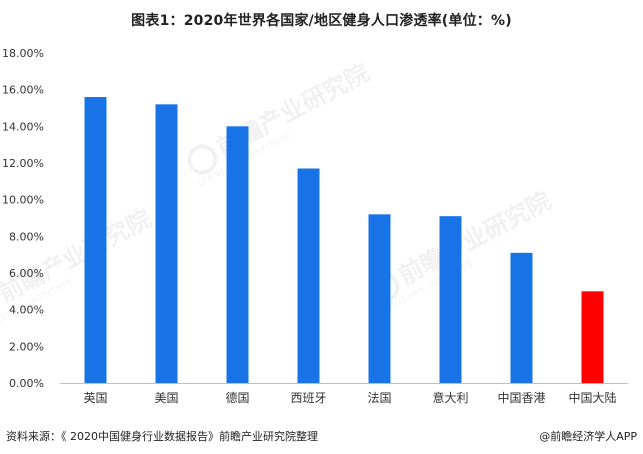 This screenshot has height=454, width=643. I want to click on y-tick-label: 14.00%, so click(23, 126).